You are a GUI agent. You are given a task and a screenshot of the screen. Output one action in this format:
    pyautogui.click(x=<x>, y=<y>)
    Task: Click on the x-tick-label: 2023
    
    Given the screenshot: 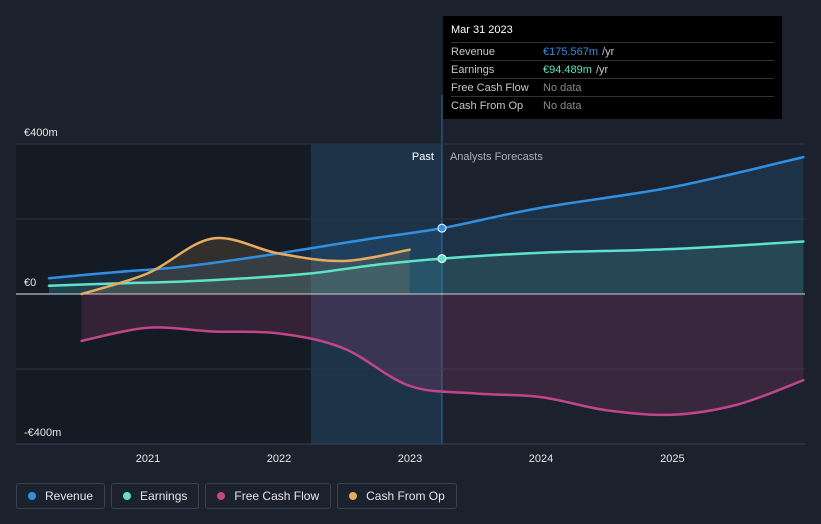 What is the action you would take?
    pyautogui.click(x=410, y=459)
    